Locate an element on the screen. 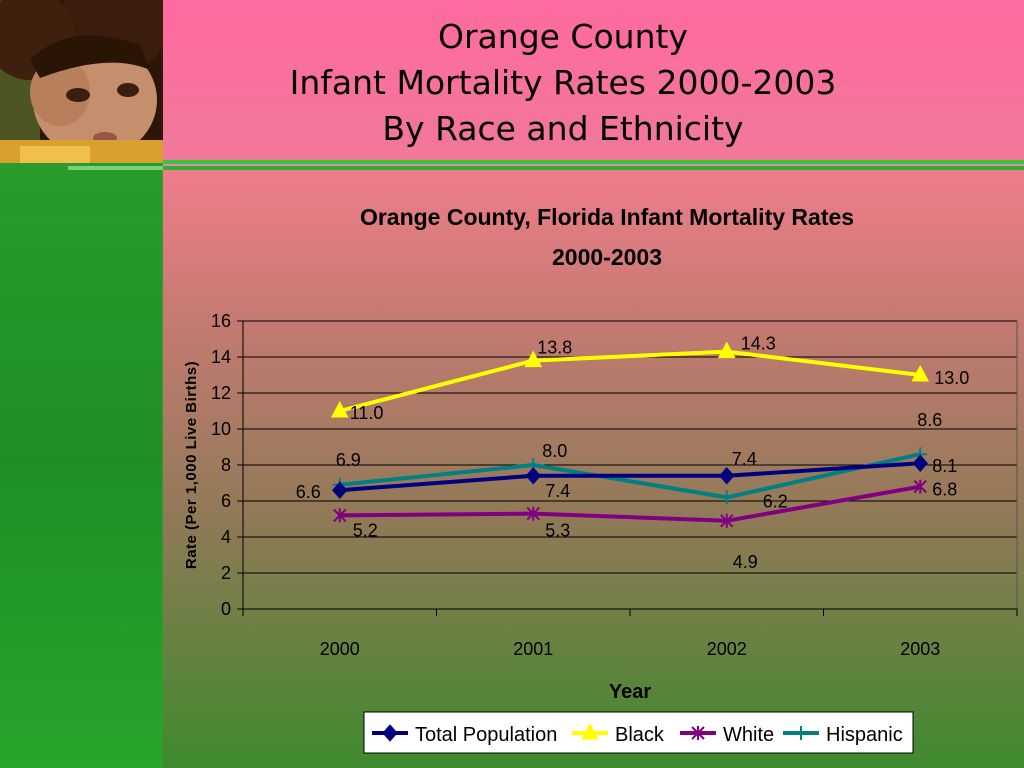  slide-title-line: Infant Mortality Rates 2000-2003 is located at coordinates (563, 82).